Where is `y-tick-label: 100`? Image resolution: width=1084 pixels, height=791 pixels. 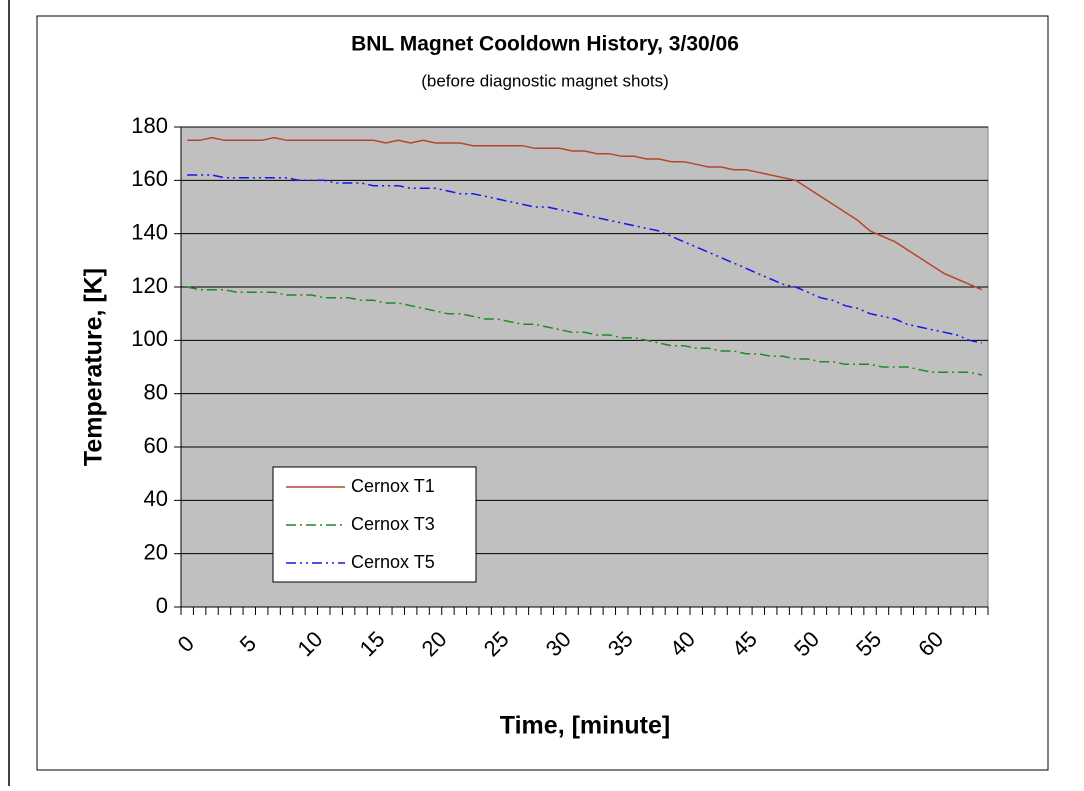 y-tick-label: 100 is located at coordinates (149, 338).